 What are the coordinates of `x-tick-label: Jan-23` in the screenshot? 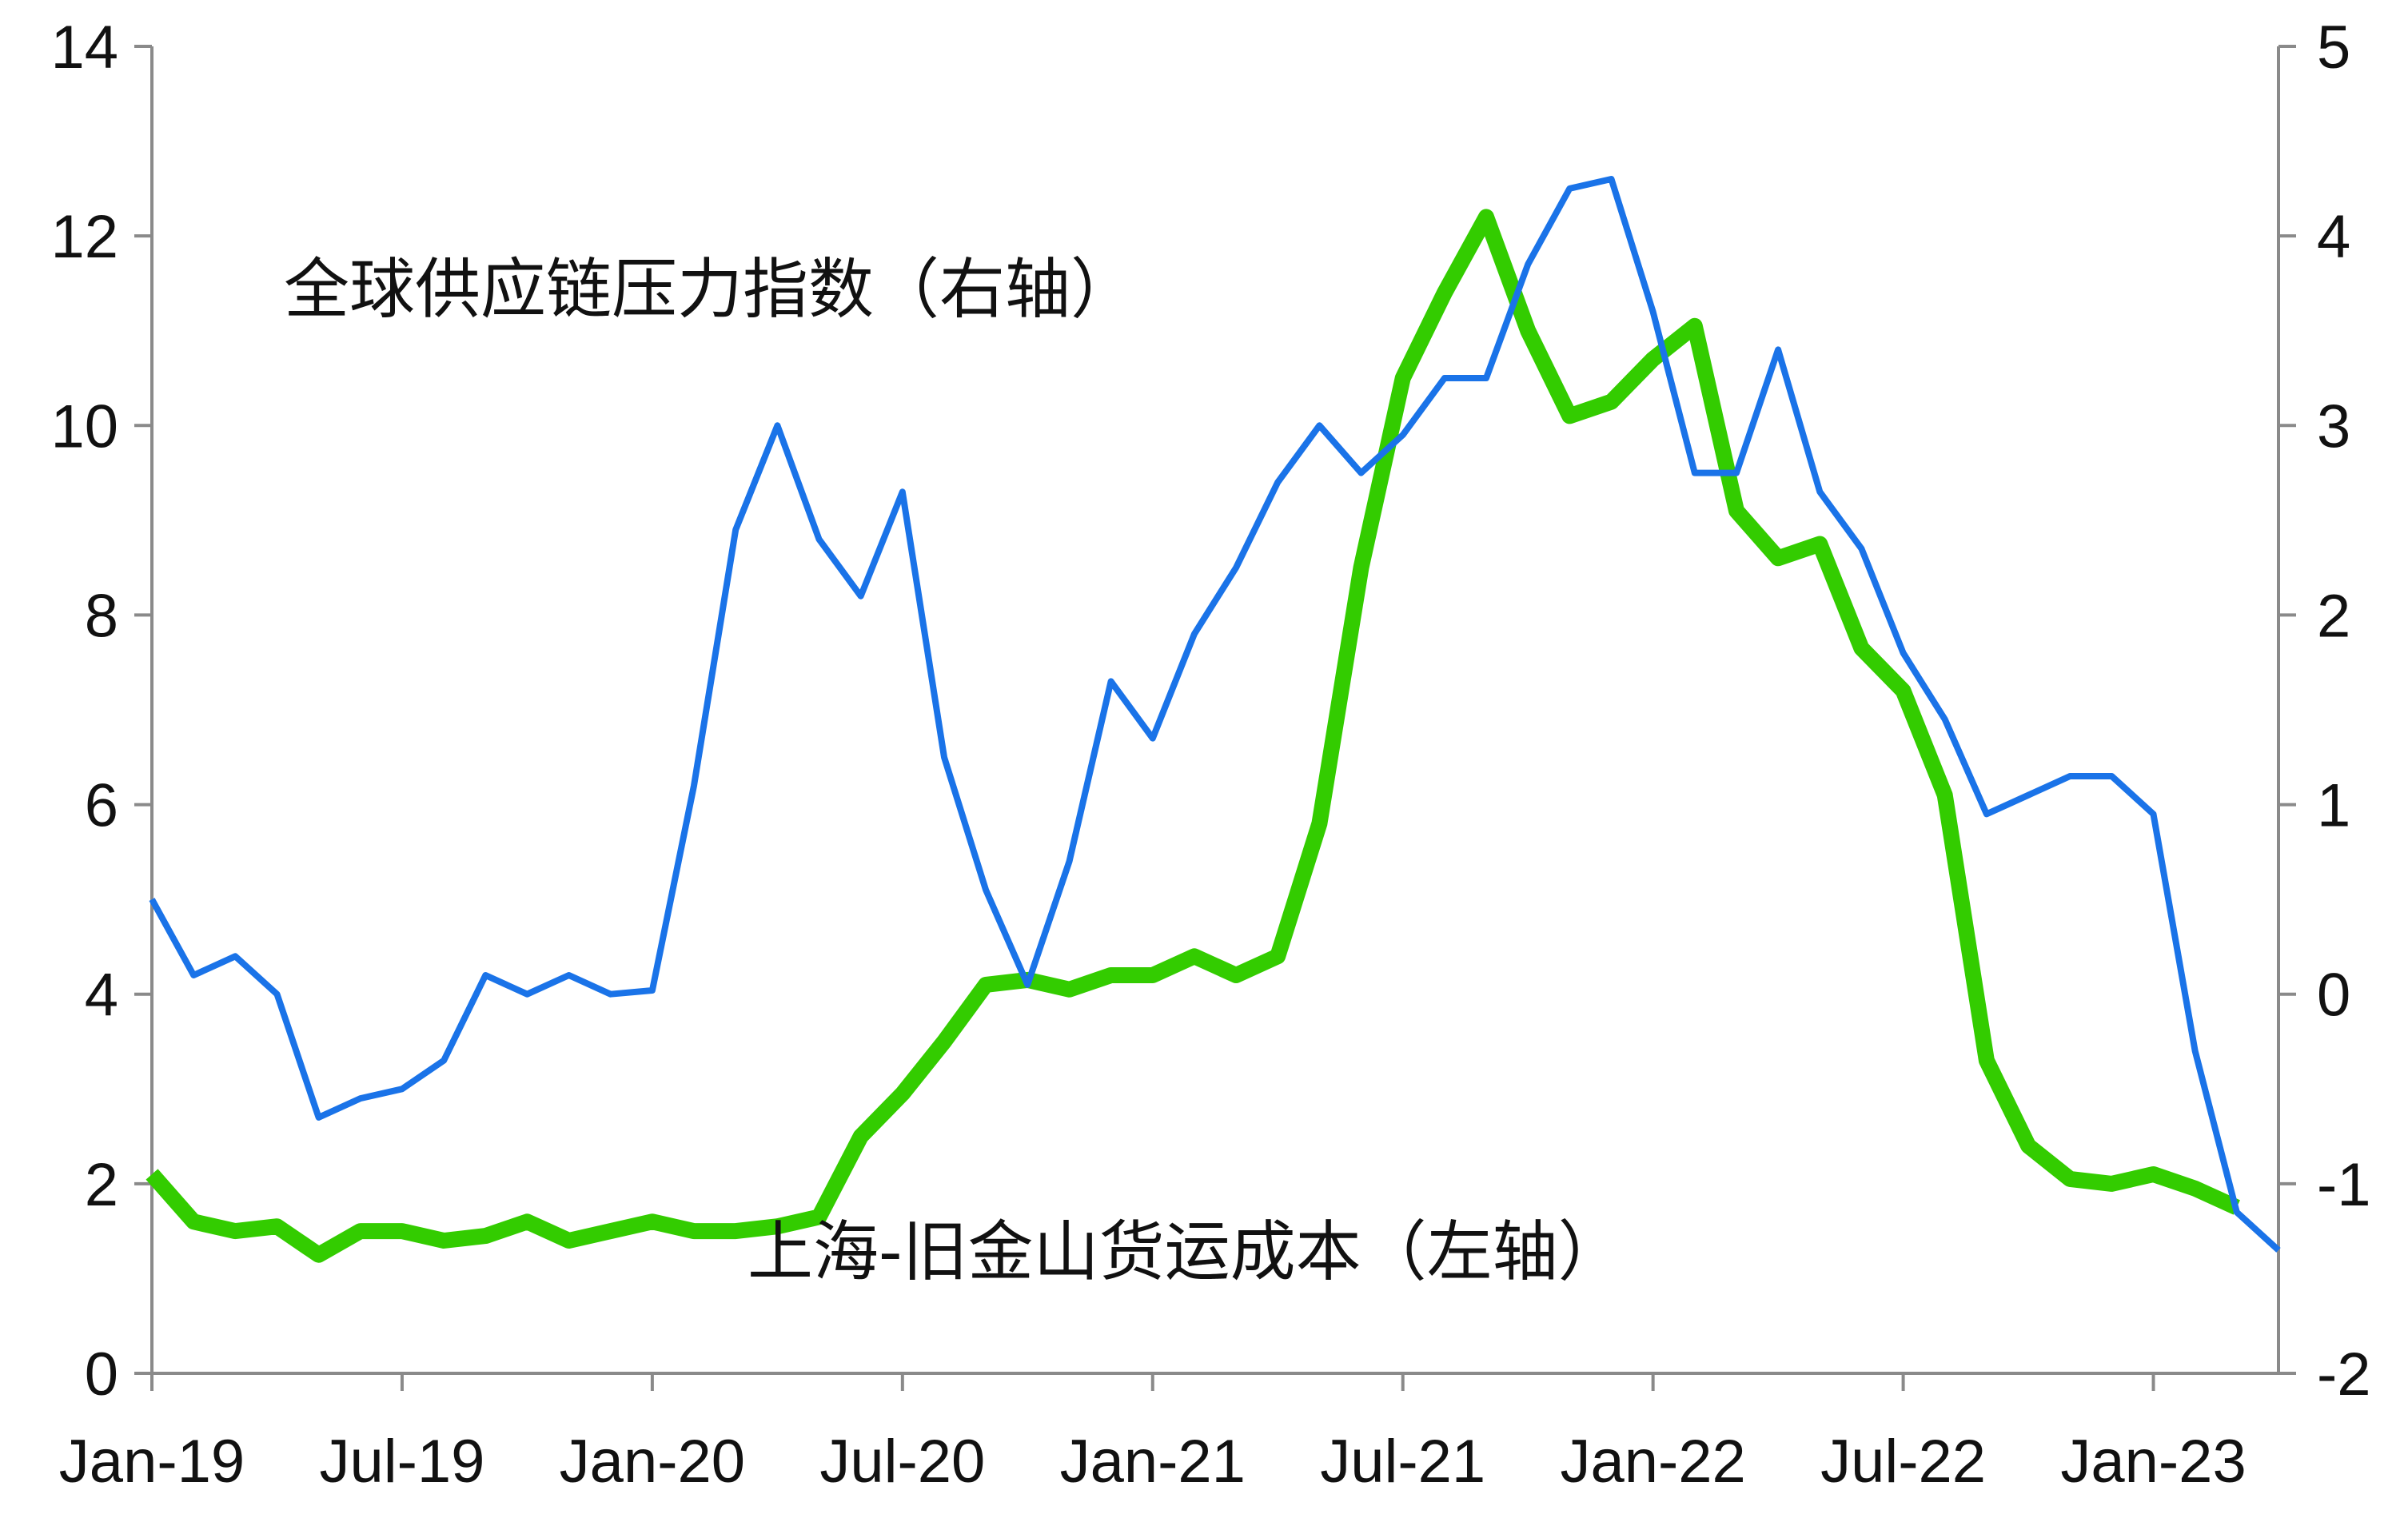 It's located at (2153, 1462).